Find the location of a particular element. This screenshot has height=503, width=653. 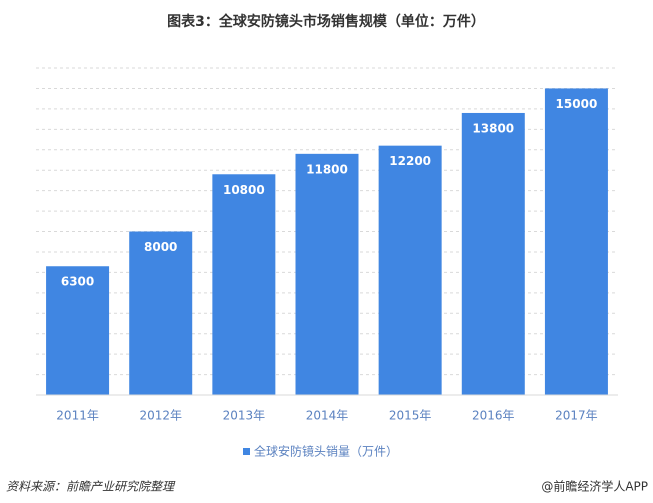

x-tick-label: 2017年 is located at coordinates (576, 416).